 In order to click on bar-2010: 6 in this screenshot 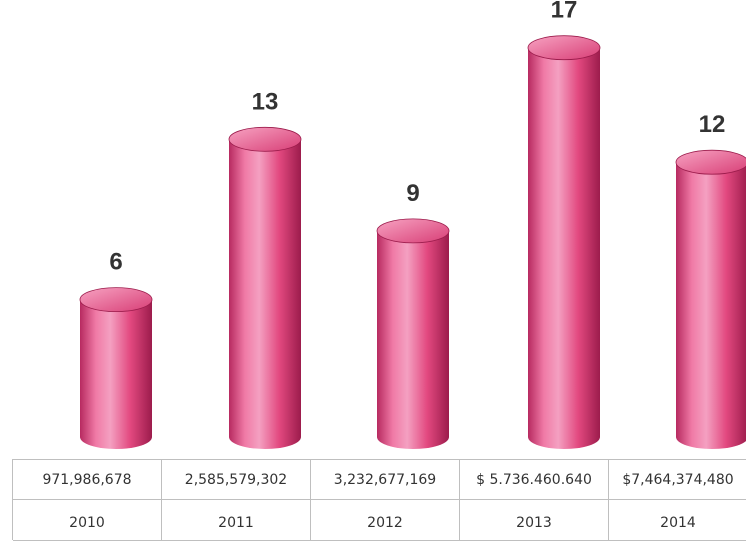, I will do `click(116, 349)`.